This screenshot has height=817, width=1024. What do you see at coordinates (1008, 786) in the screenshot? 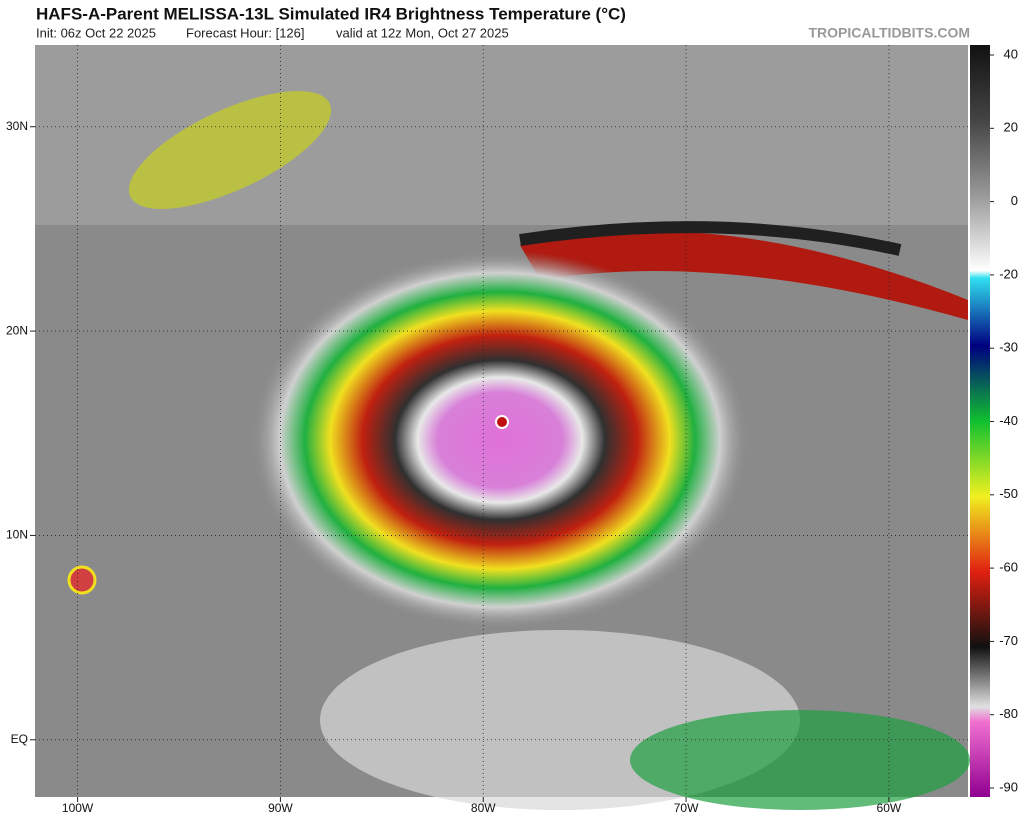
I see `colorbar-label: -90` at bounding box center [1008, 786].